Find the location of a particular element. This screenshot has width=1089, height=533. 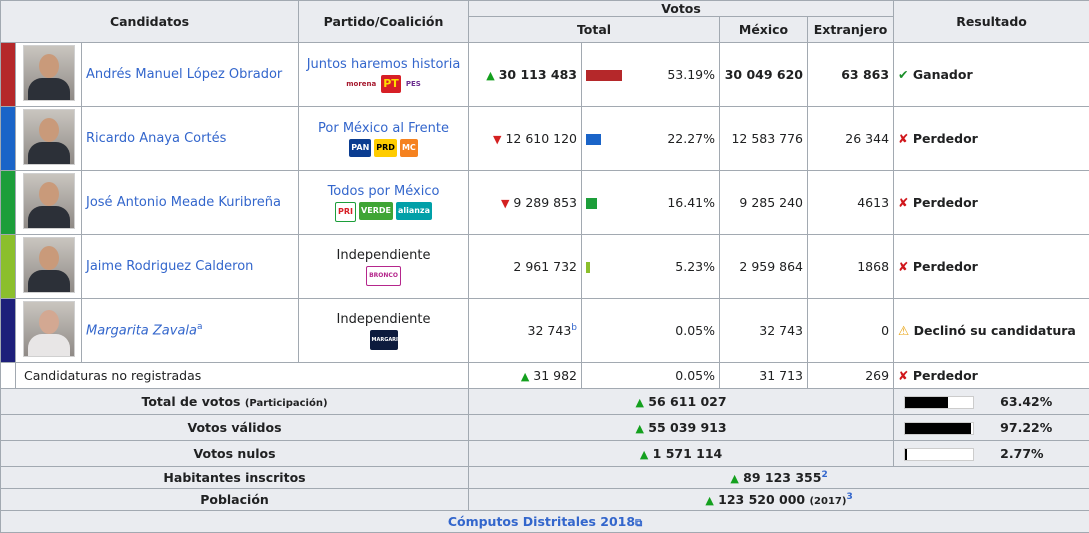

summary-value: 56 611 027 is located at coordinates (687, 401).